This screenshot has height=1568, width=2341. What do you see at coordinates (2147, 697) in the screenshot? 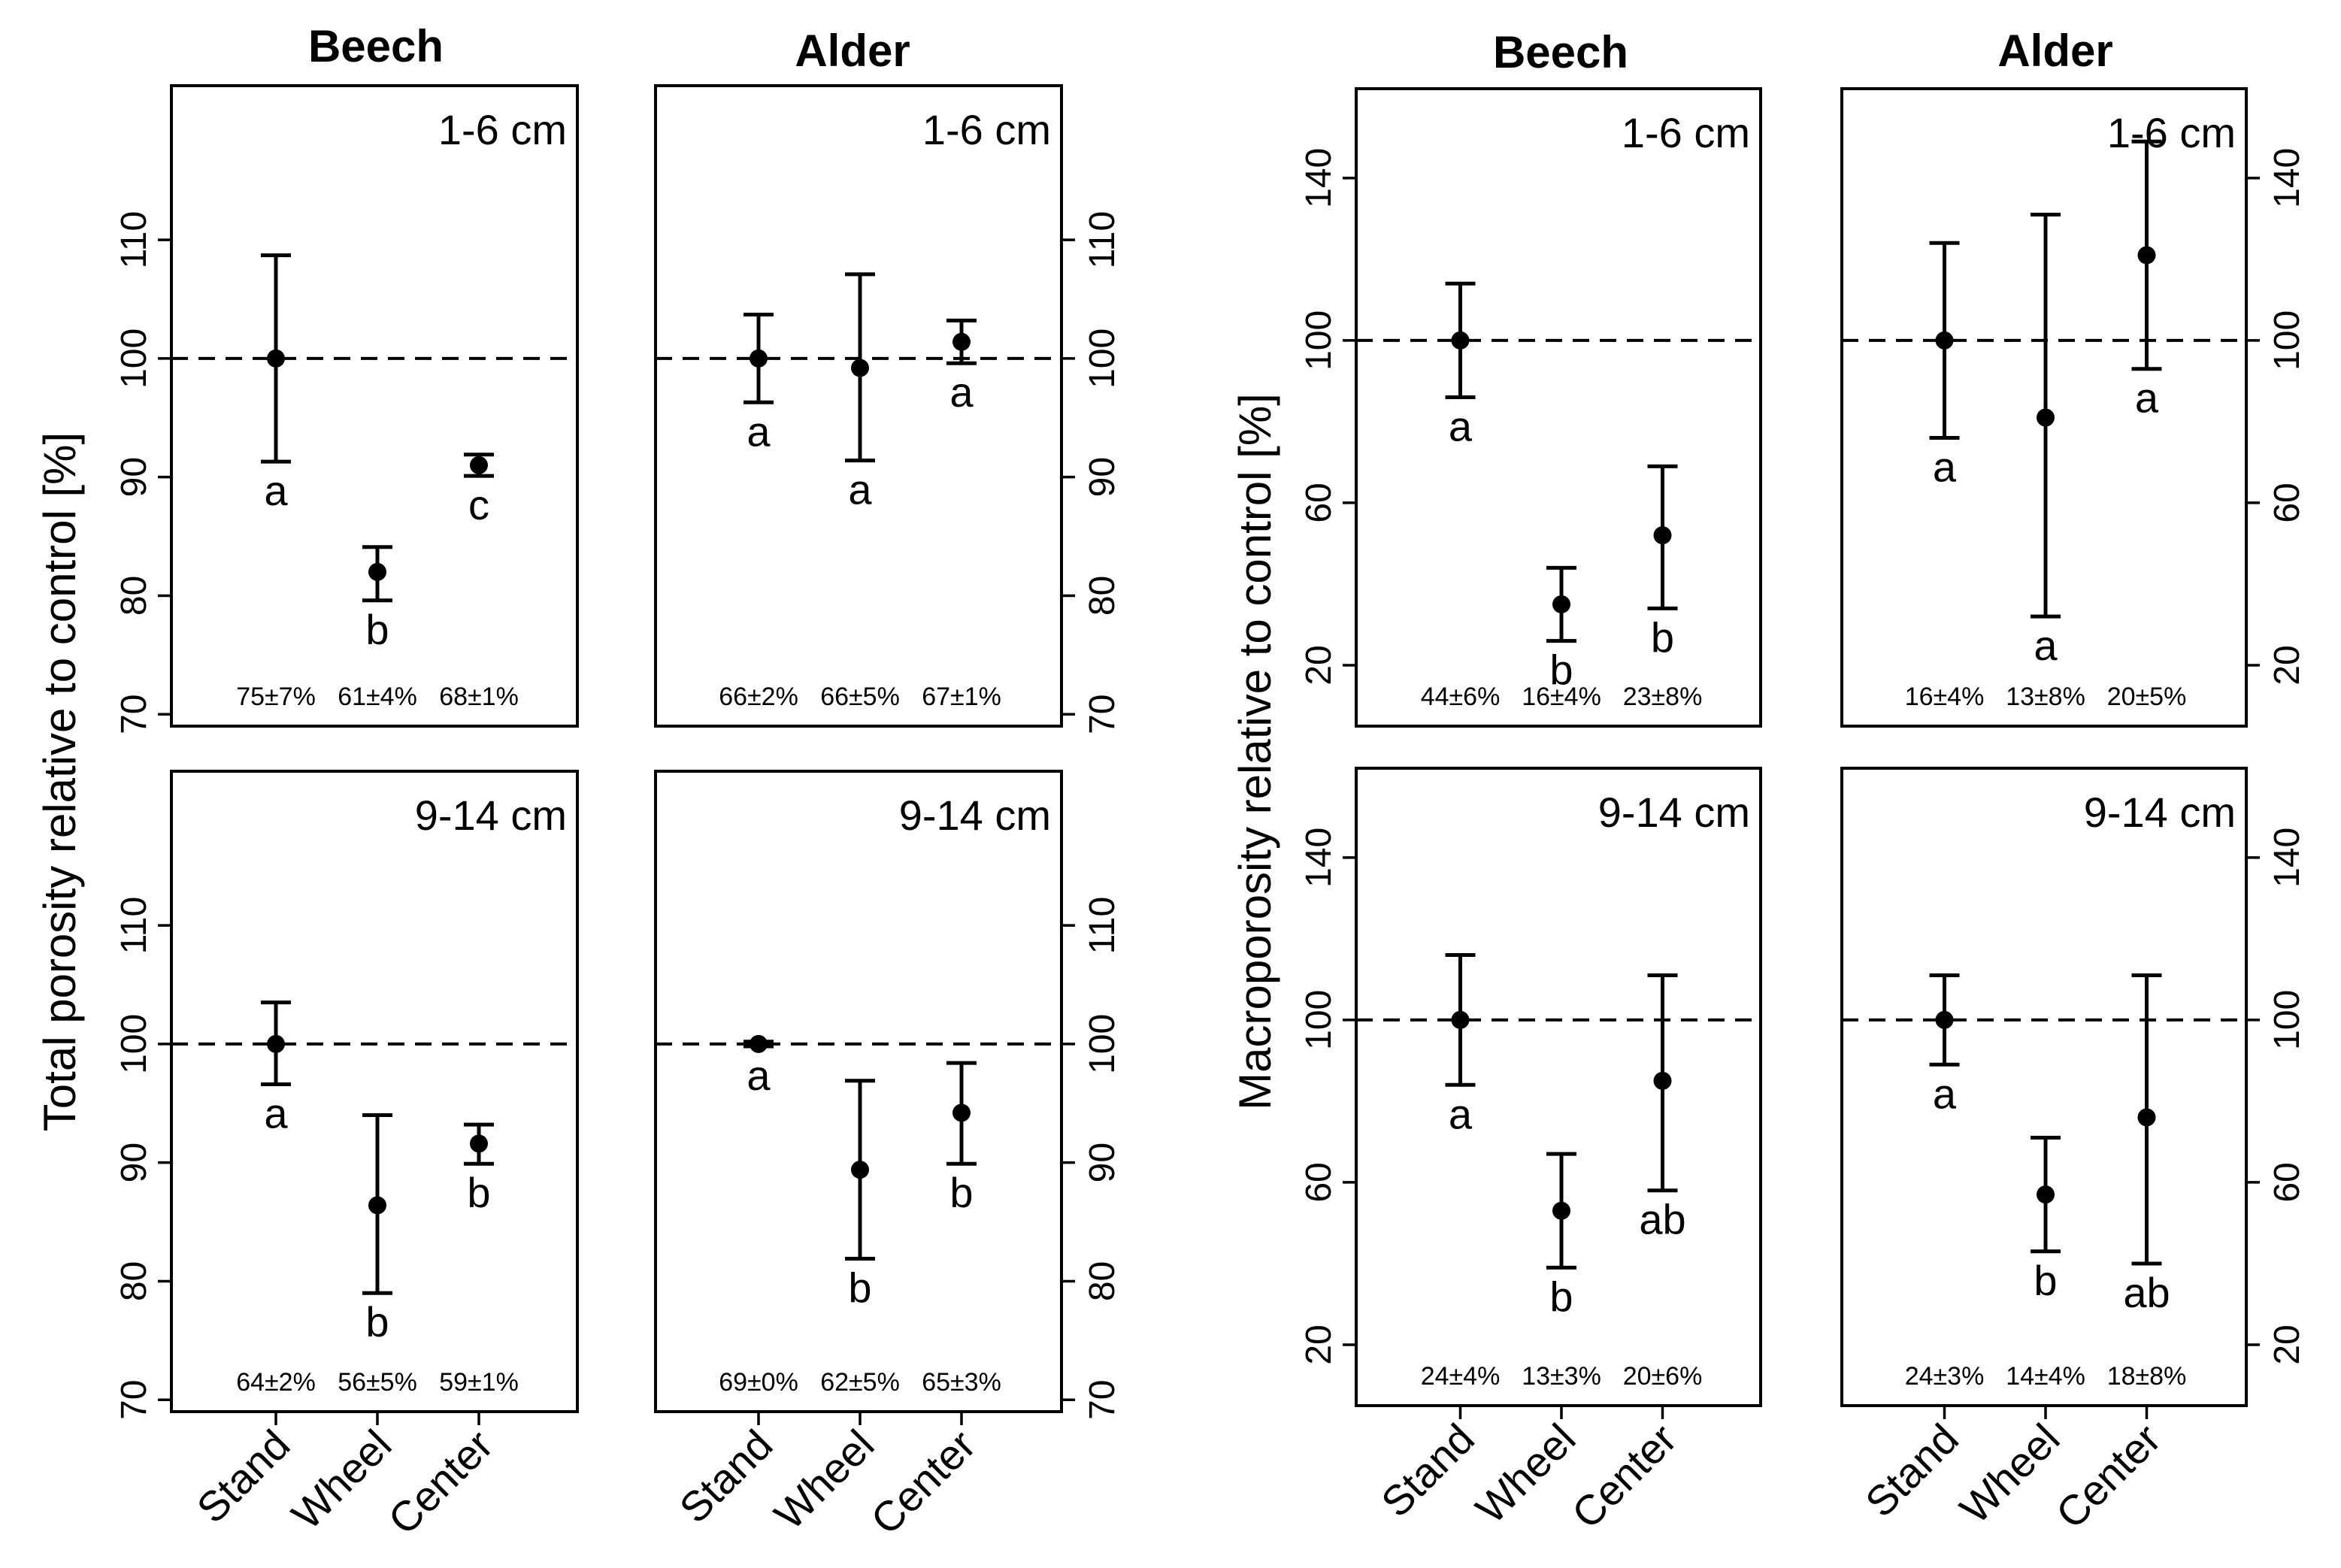
I see `right-alder-1-6-cm-center-absolute-value: 20±5%` at bounding box center [2147, 697].